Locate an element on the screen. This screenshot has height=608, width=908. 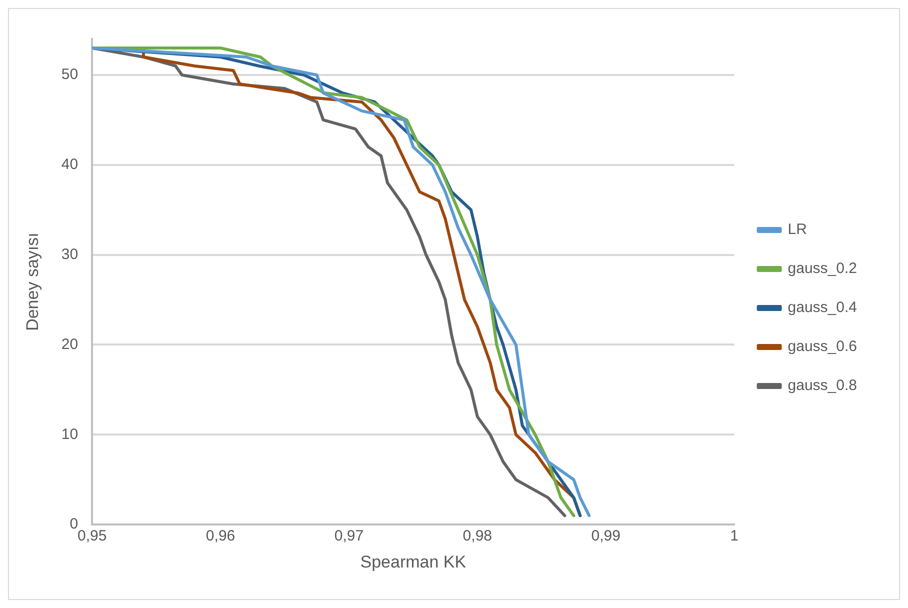
legend-label: gauss_0.4 is located at coordinates (823, 307).